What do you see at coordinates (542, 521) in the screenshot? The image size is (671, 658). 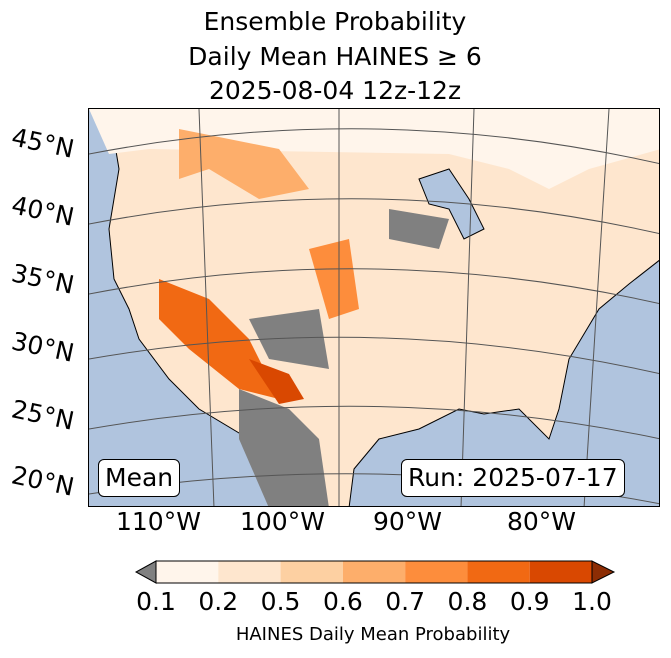 I see `lon-label-80: 80°W` at bounding box center [542, 521].